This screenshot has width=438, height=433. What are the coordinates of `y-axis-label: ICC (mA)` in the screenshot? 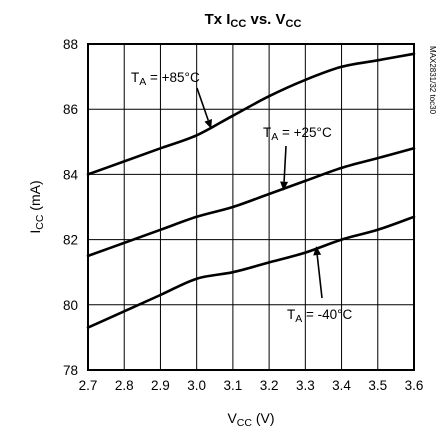 It's located at (36, 206).